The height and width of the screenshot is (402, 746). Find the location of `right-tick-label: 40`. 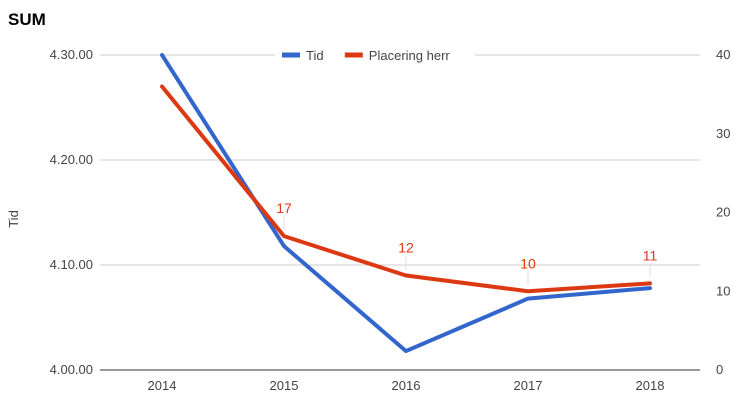

right-tick-label: 40 is located at coordinates (723, 54).